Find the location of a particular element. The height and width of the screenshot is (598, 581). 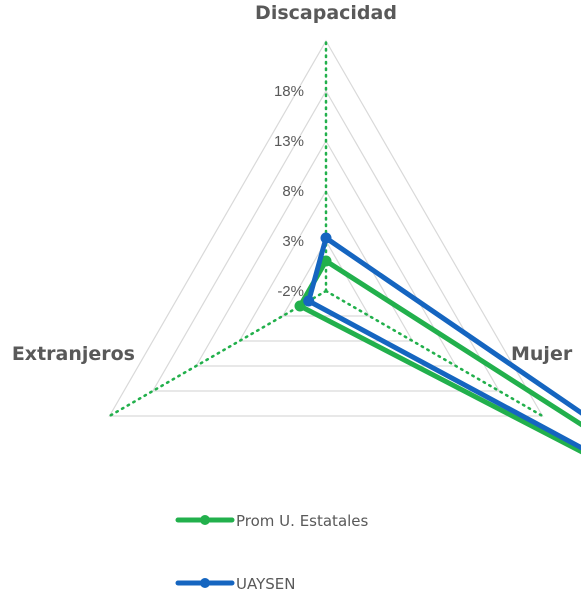

tick-label: 3% is located at coordinates (293, 241).